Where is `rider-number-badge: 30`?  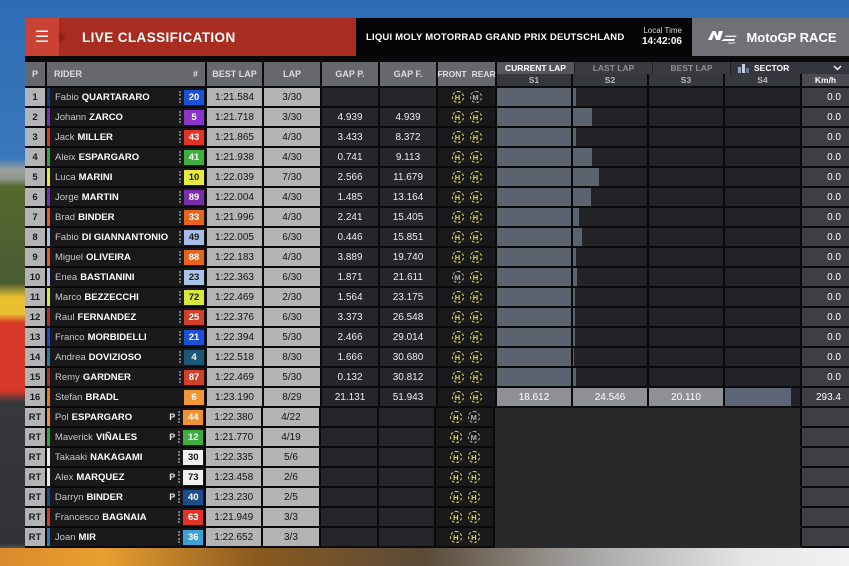 rider-number-badge: 30 is located at coordinates (193, 457).